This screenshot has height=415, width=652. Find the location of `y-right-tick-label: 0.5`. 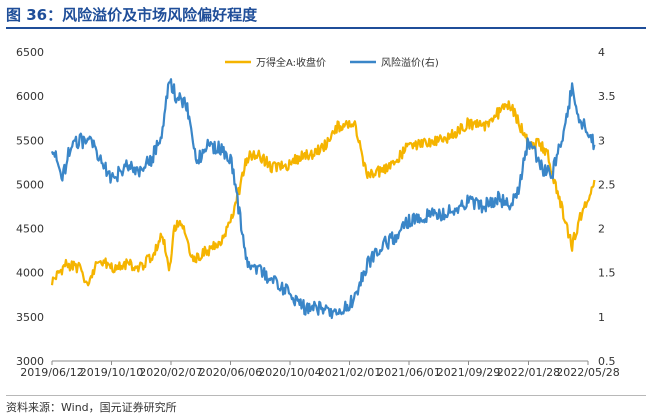

y-right-tick-label: 0.5 is located at coordinates (607, 361).